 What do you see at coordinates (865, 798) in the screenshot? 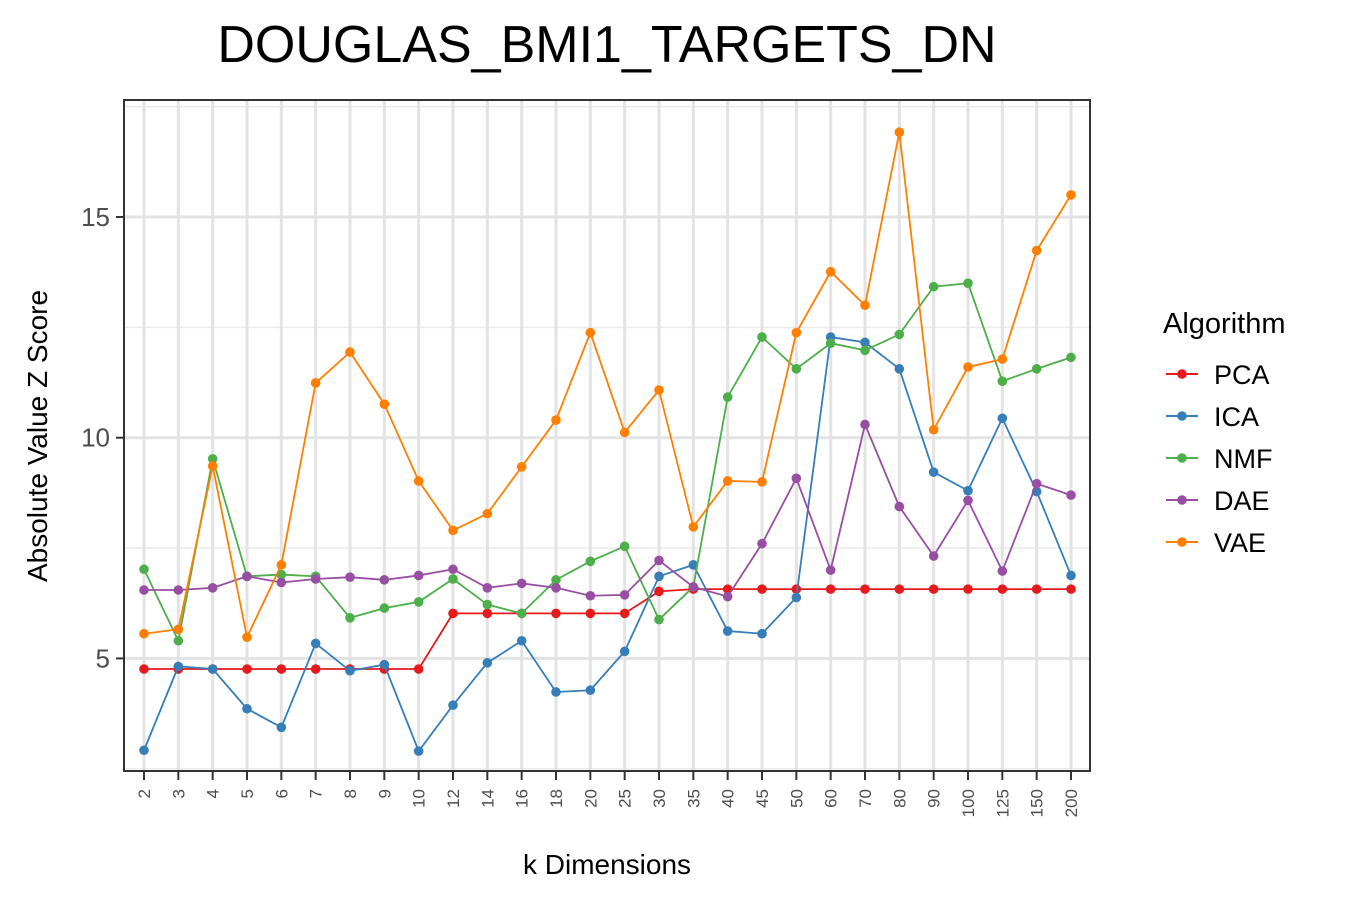
I see `x-tick-label: 70` at bounding box center [865, 798].